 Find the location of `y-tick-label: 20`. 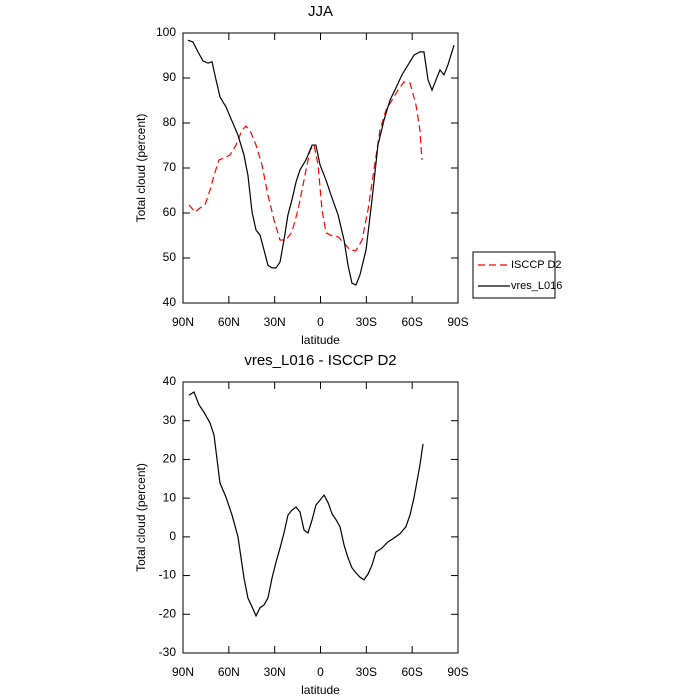

y-tick-label: 20 is located at coordinates (170, 459).